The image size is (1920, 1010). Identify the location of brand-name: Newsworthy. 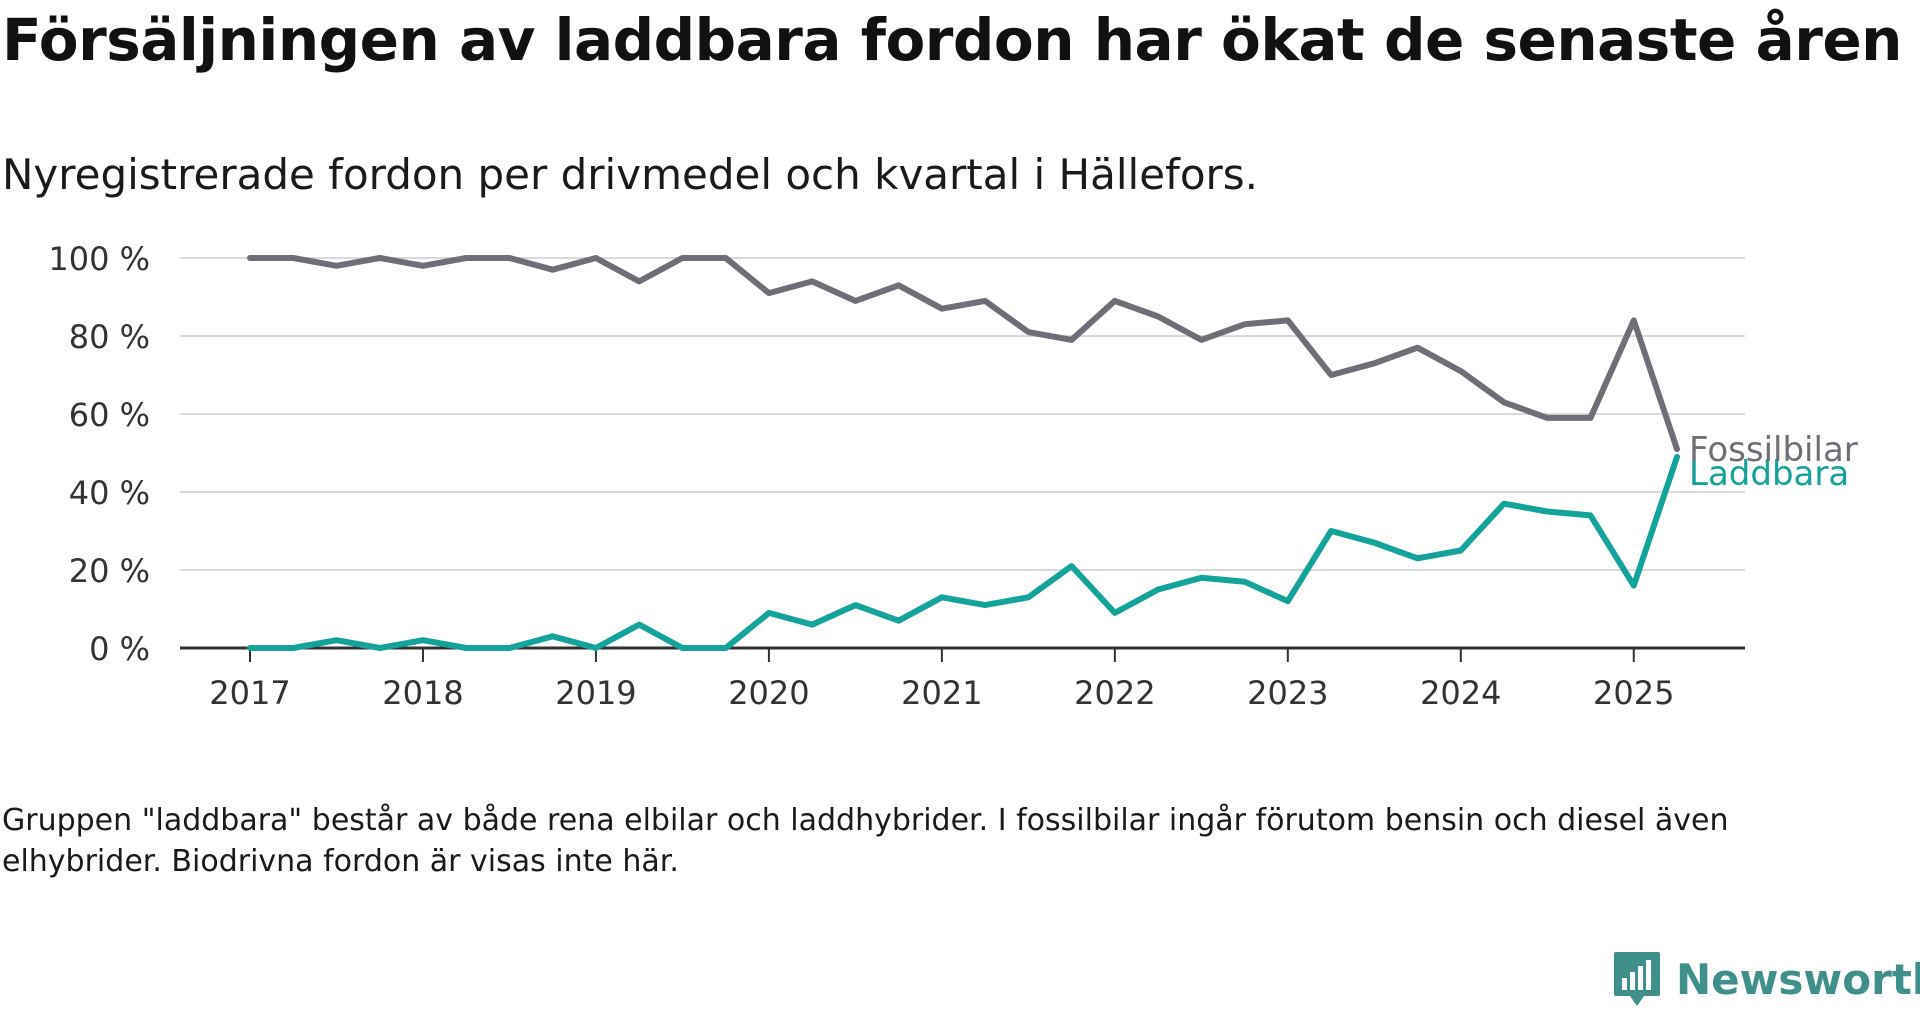
(1798, 979).